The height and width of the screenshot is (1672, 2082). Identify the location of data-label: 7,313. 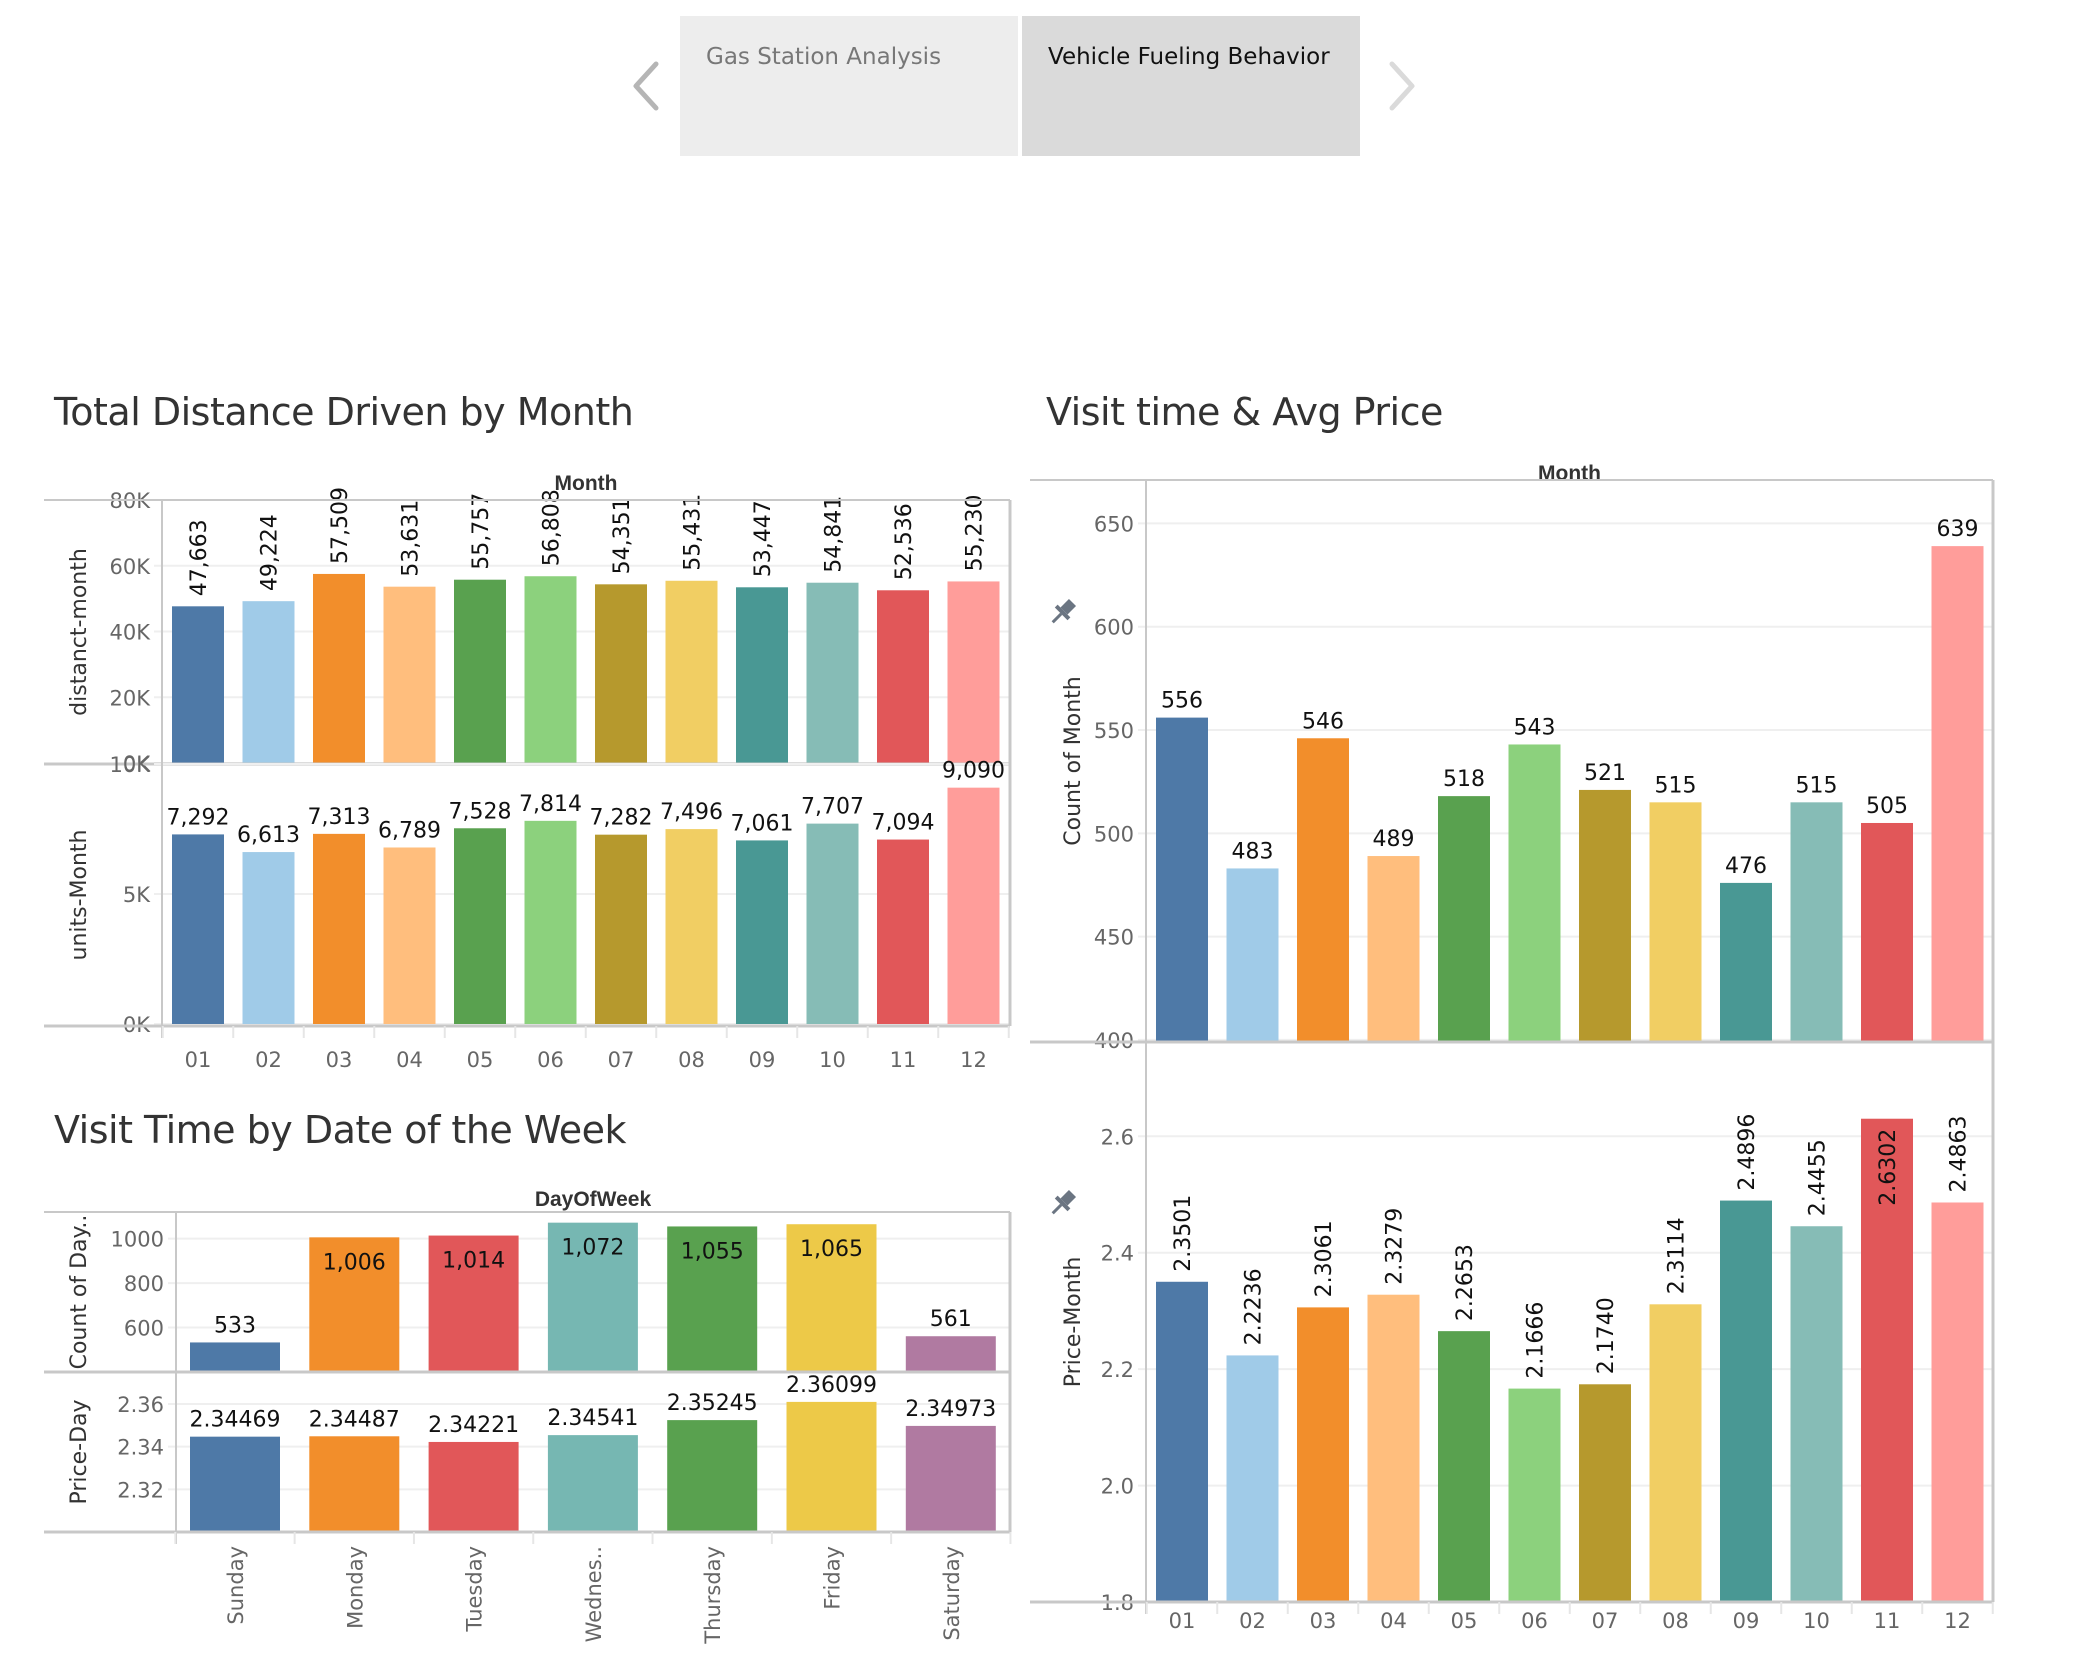
(339, 817).